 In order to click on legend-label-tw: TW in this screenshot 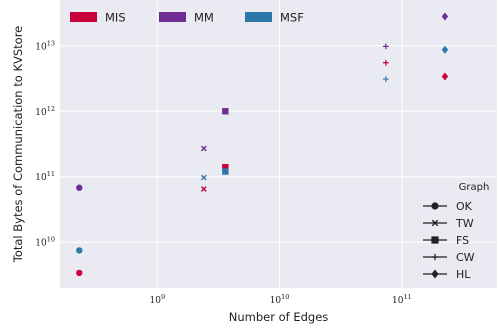, I will do `click(464, 223)`.